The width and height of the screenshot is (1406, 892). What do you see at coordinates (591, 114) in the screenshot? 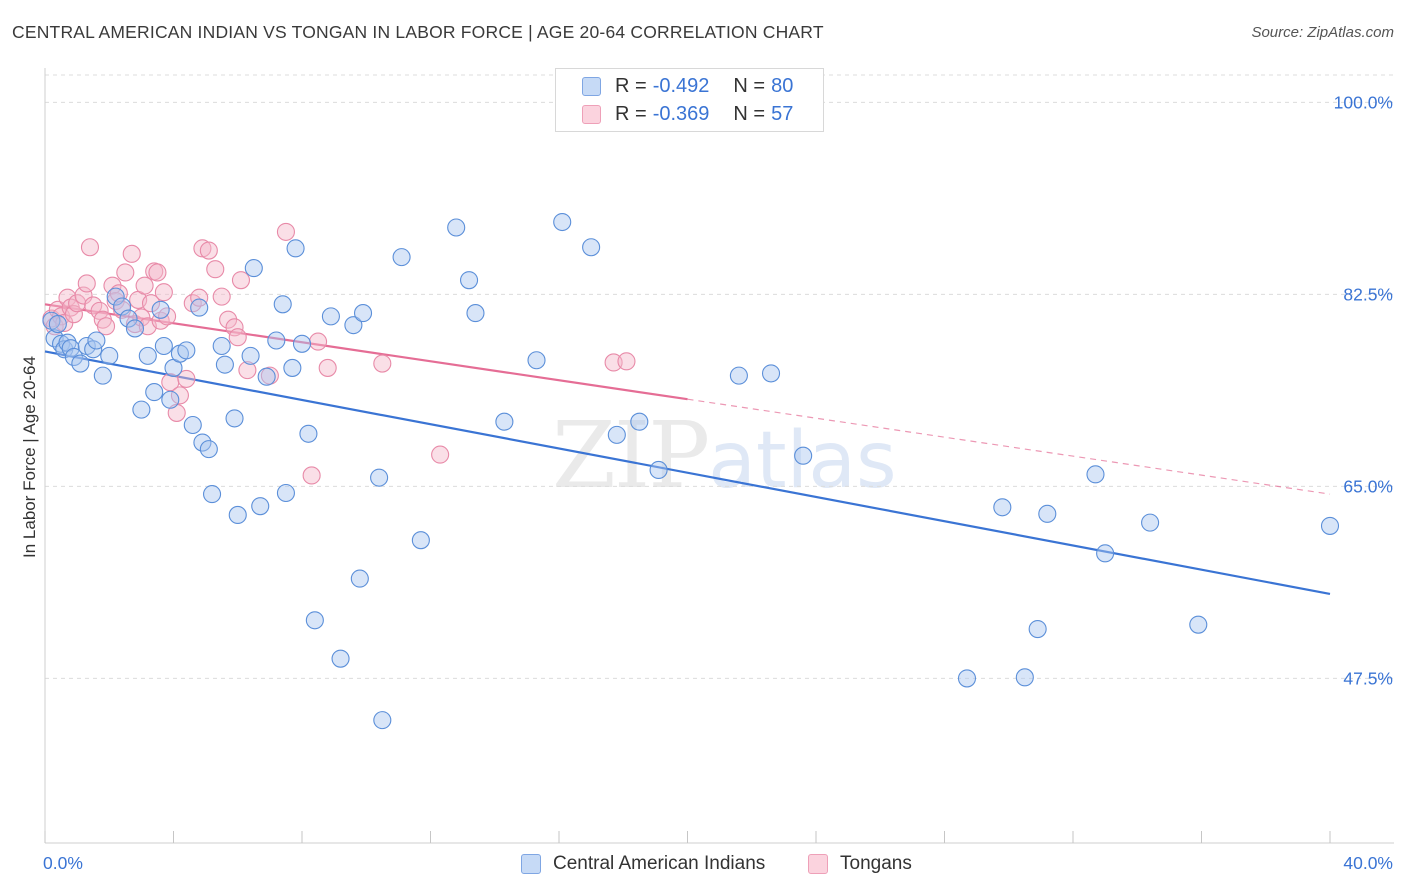
I see `legend-swatch-pink` at bounding box center [591, 114].